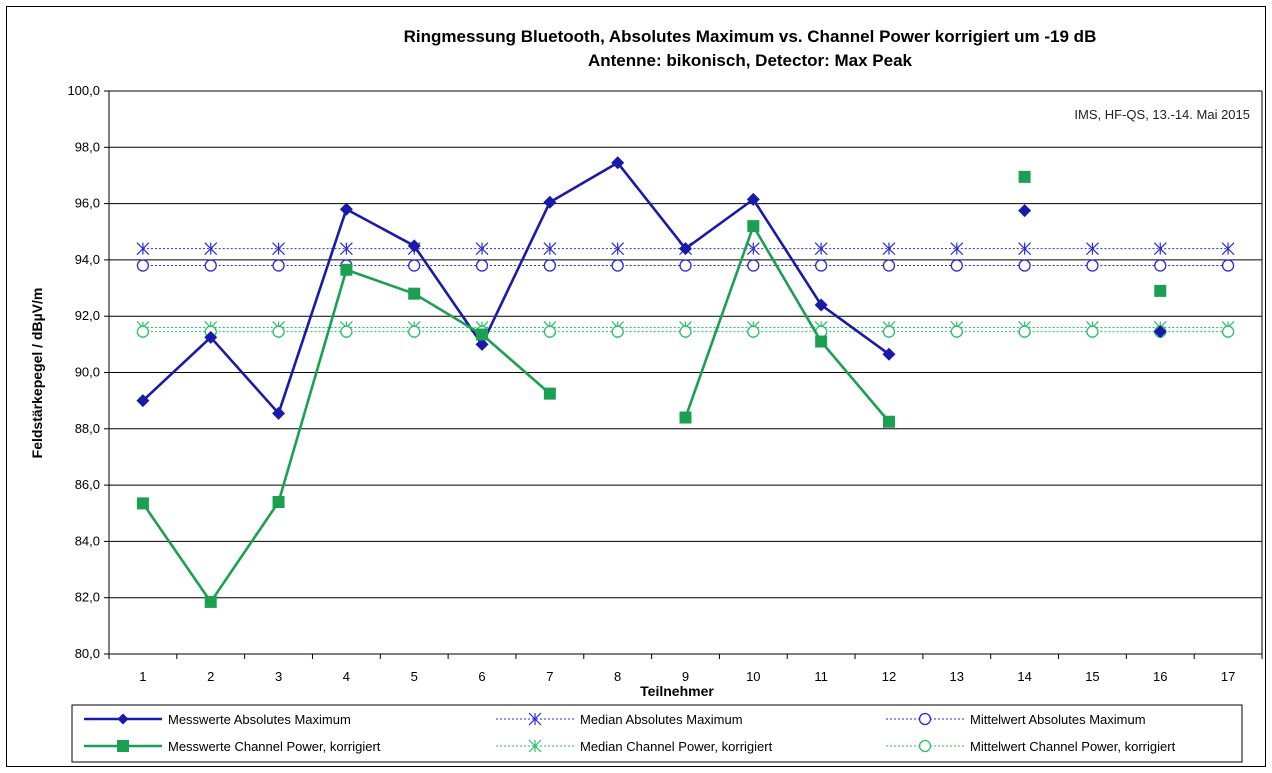  Describe the element at coordinates (87, 146) in the screenshot. I see `y-tick-label: 98,0` at that location.